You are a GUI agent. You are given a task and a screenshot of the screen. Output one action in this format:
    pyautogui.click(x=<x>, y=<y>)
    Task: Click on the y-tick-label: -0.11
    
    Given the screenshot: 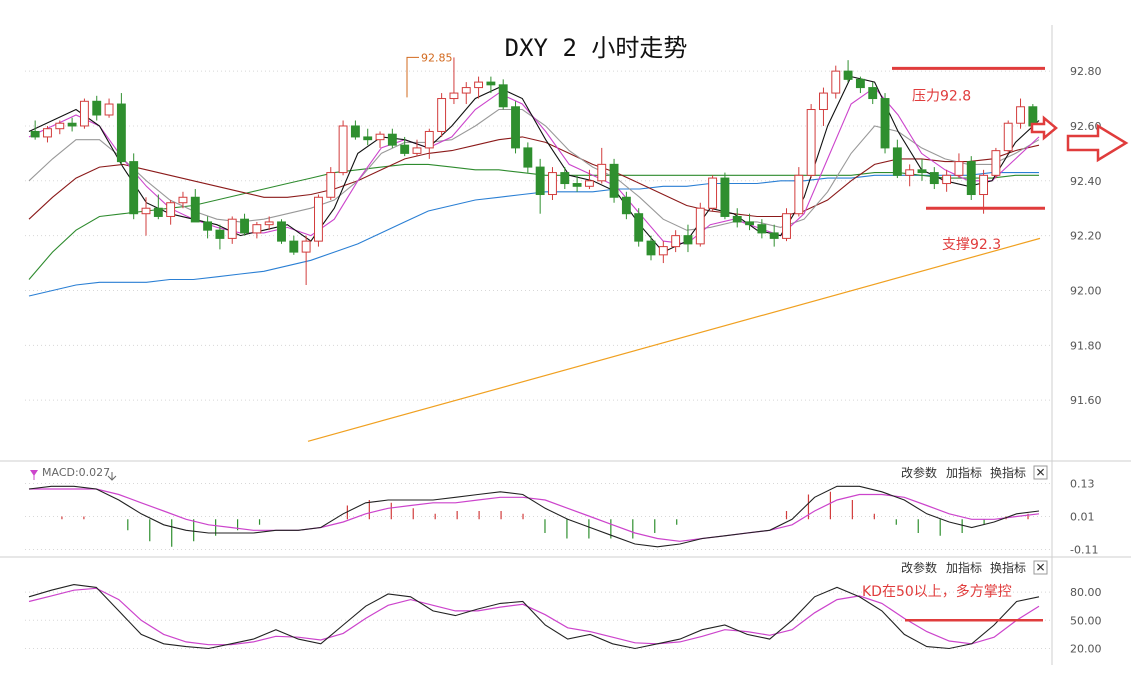 What is the action you would take?
    pyautogui.click(x=1084, y=550)
    